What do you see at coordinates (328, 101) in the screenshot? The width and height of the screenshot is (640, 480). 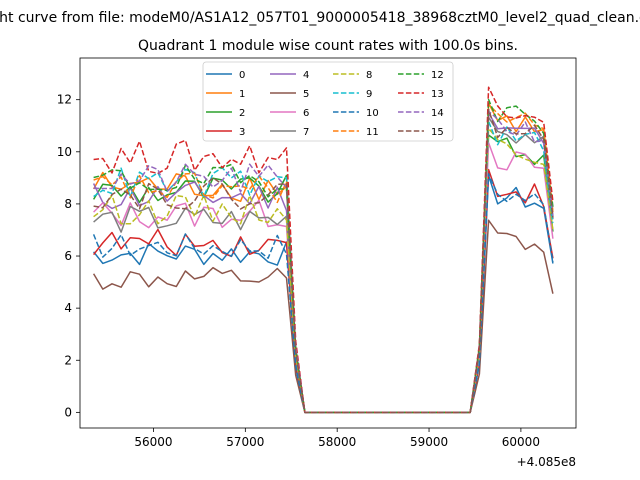 I see `legend-frame` at bounding box center [328, 101].